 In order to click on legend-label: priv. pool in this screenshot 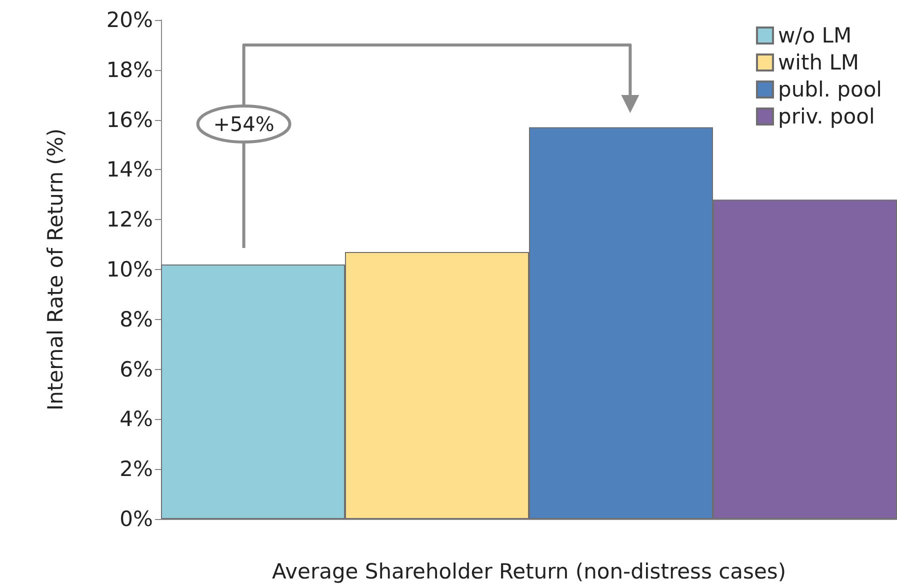, I will do `click(826, 116)`.